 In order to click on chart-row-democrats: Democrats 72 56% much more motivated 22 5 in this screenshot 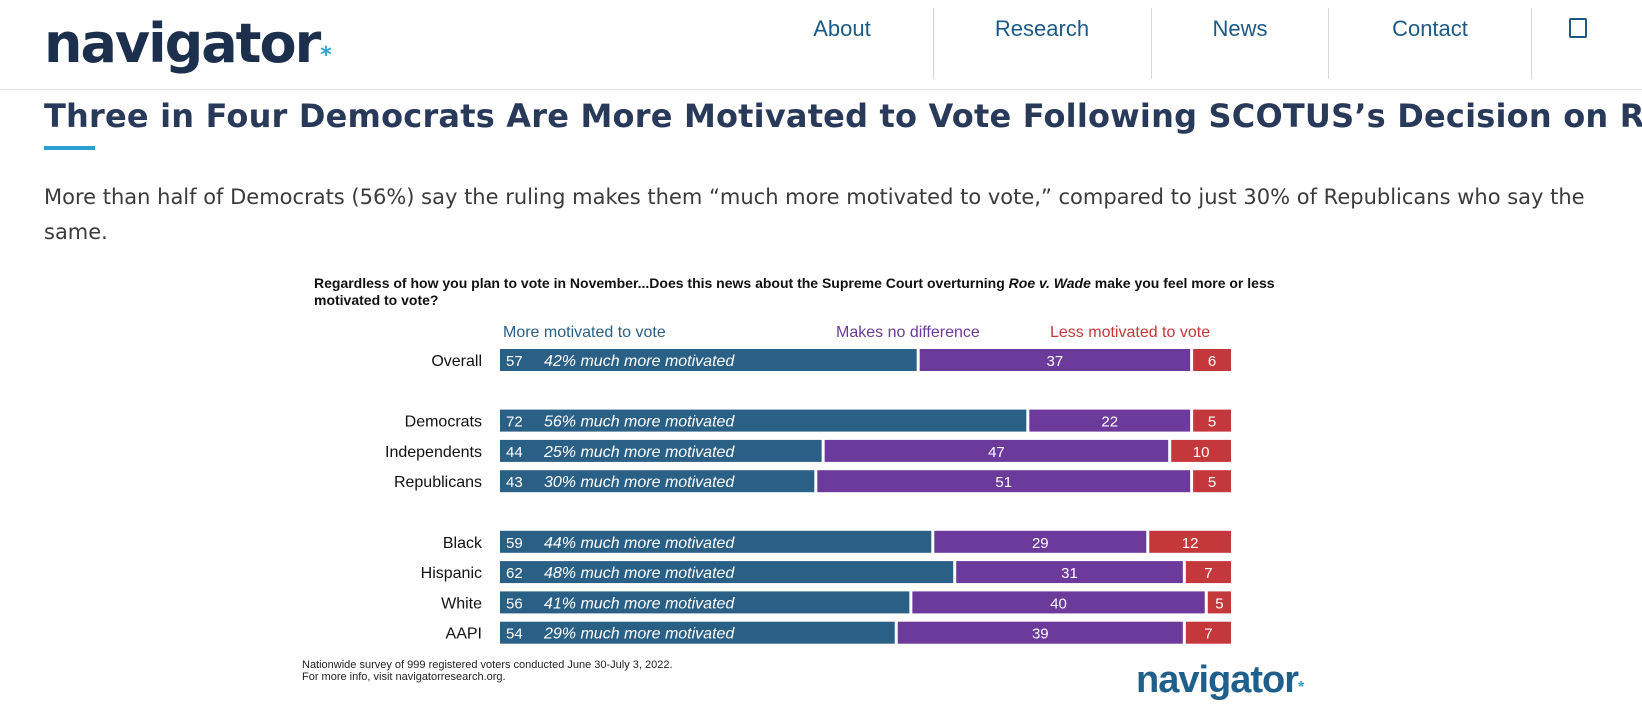, I will do `click(818, 420)`.